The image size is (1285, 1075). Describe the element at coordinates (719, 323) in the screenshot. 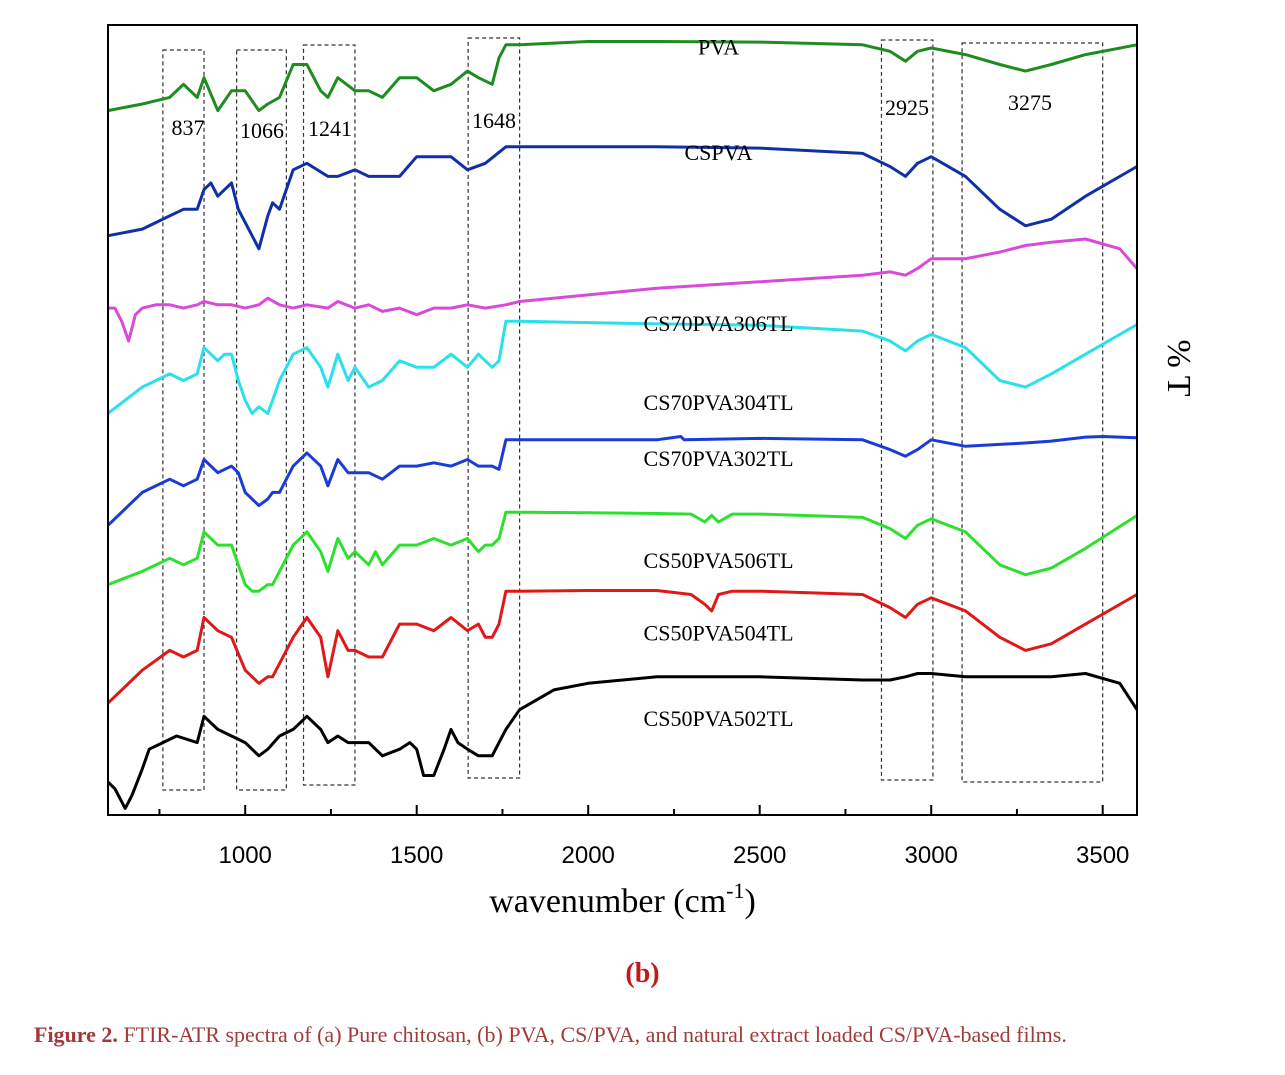

I see `series-label-cs70pva306tl: CS70PVA306TL` at that location.